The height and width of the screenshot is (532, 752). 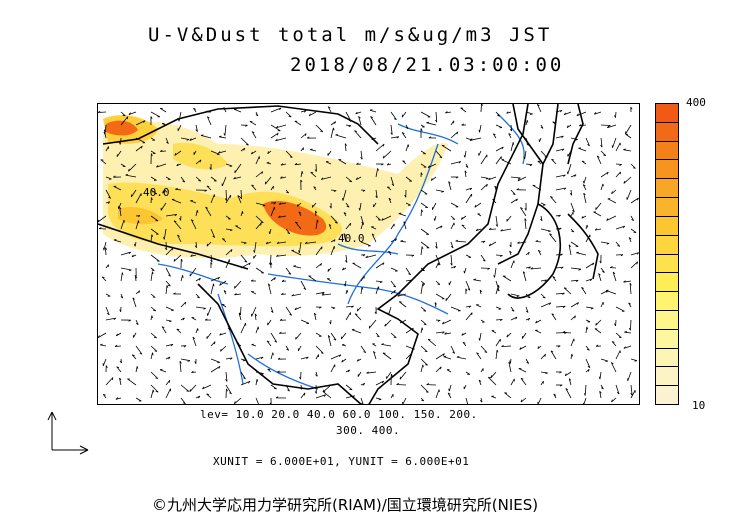 I want to click on colorbar-segment, so click(x=667, y=226).